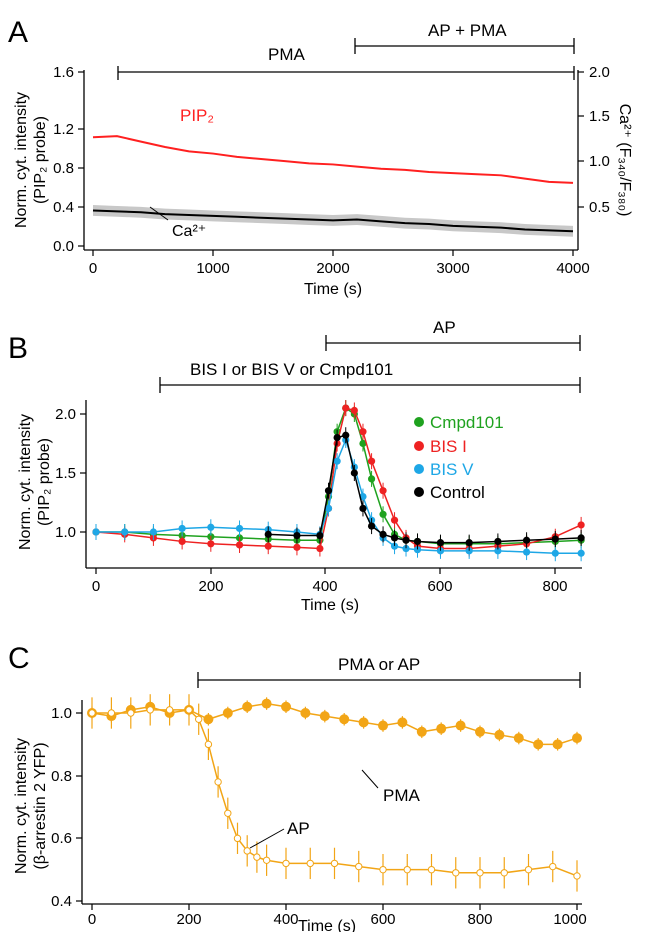 This screenshot has width=650, height=932. I want to click on panel-c-xtick-4: 800, so click(479, 919).